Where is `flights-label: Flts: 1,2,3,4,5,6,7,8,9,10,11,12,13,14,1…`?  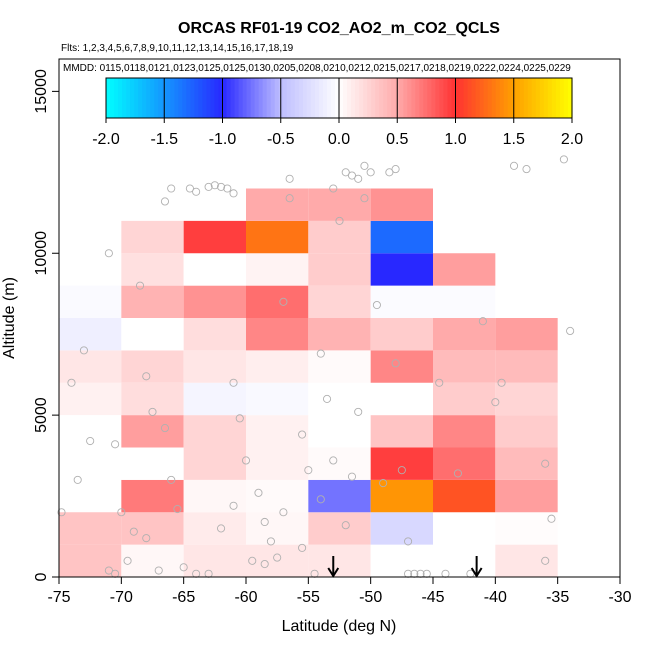 flights-label: Flts: 1,2,3,4,5,6,7,8,9,10,11,12,13,14,1… is located at coordinates (177, 48).